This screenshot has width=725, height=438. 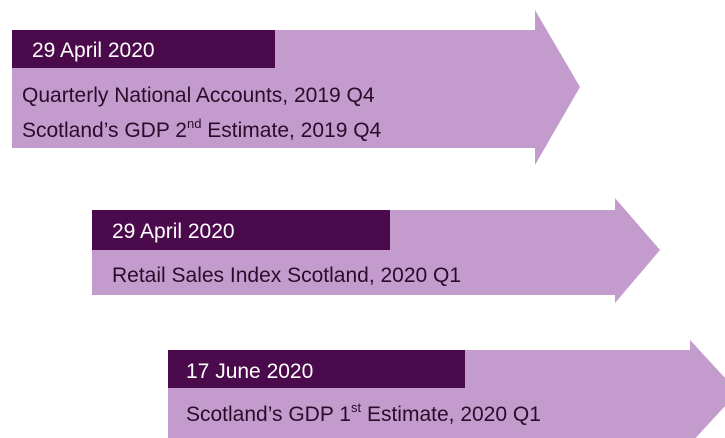 I want to click on release: Retail Sales Index Scotland, 2020 Q1, so click(x=286, y=275).